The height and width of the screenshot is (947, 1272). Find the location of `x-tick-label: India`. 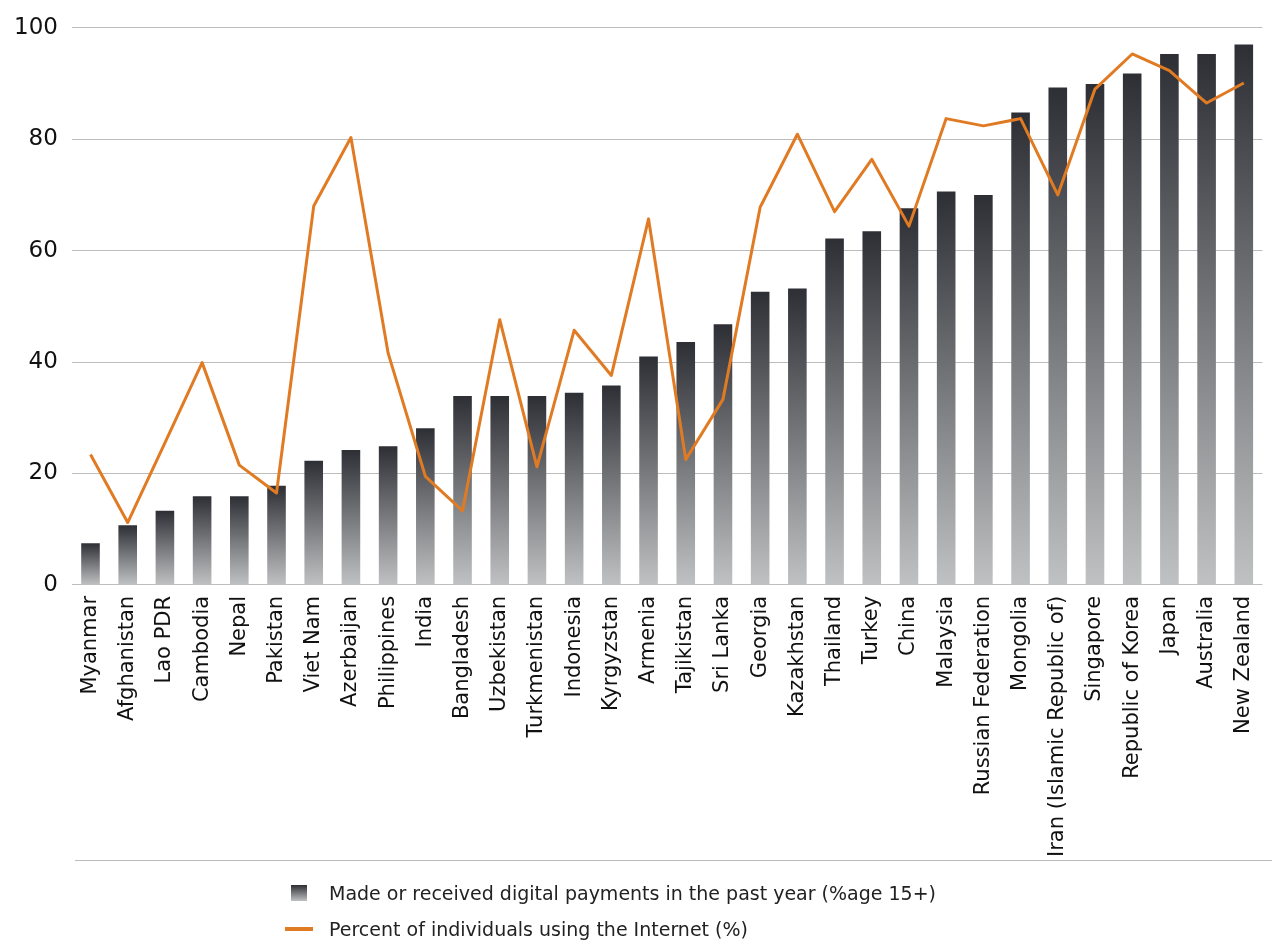

x-tick-label: India is located at coordinates (423, 621).